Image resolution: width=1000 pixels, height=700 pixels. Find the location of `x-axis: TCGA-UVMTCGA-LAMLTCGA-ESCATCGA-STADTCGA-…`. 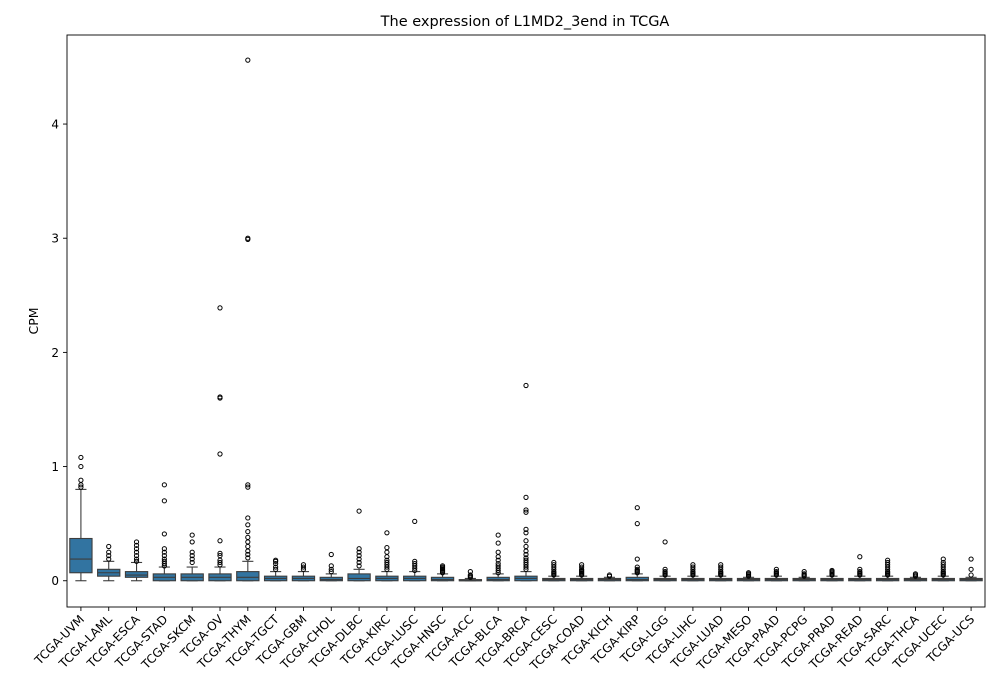

x-axis: TCGA-UVMTCGA-LAMLTCGA-ESCATCGA-STADTCGA-… is located at coordinates (504, 640).